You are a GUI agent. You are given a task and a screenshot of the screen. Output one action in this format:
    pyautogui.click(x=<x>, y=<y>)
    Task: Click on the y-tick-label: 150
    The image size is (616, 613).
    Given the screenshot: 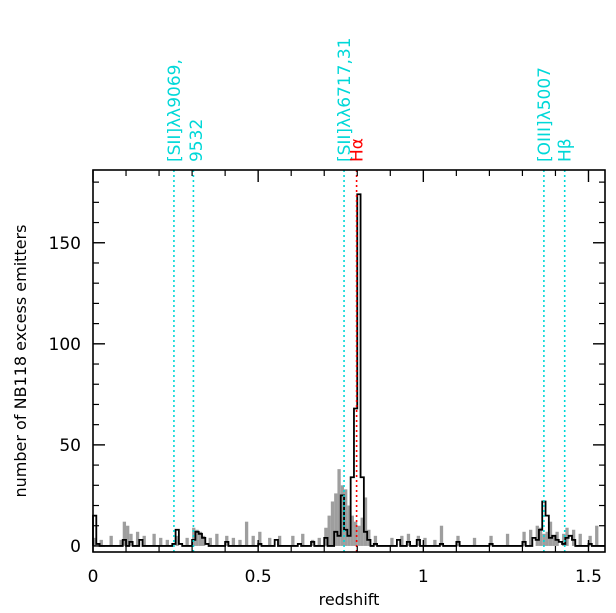 What is the action you would take?
    pyautogui.click(x=65, y=244)
    